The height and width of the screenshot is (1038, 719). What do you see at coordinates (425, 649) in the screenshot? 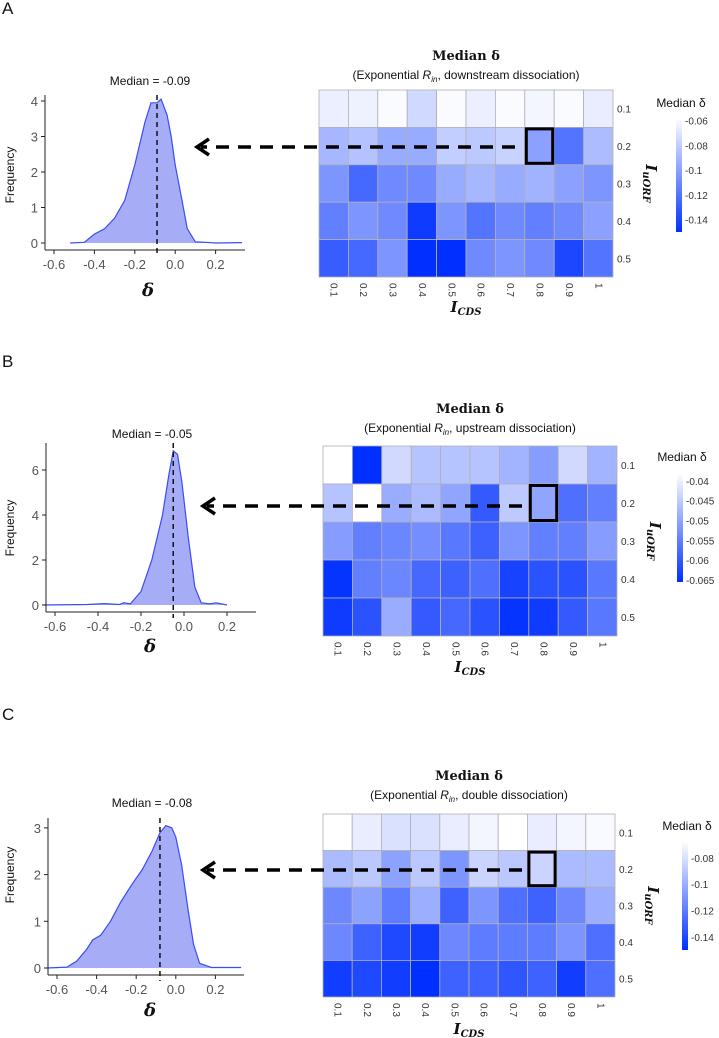
I see `column-label: 0.4` at bounding box center [425, 649].